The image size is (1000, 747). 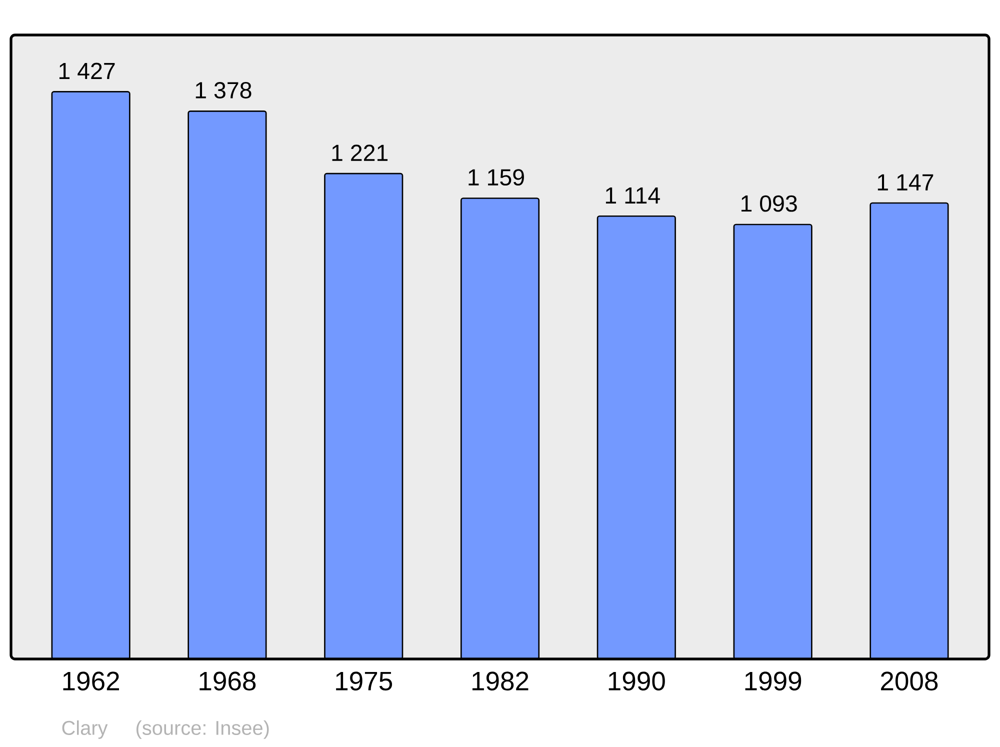 What do you see at coordinates (636, 681) in the screenshot?
I see `x-tick-label: 1990` at bounding box center [636, 681].